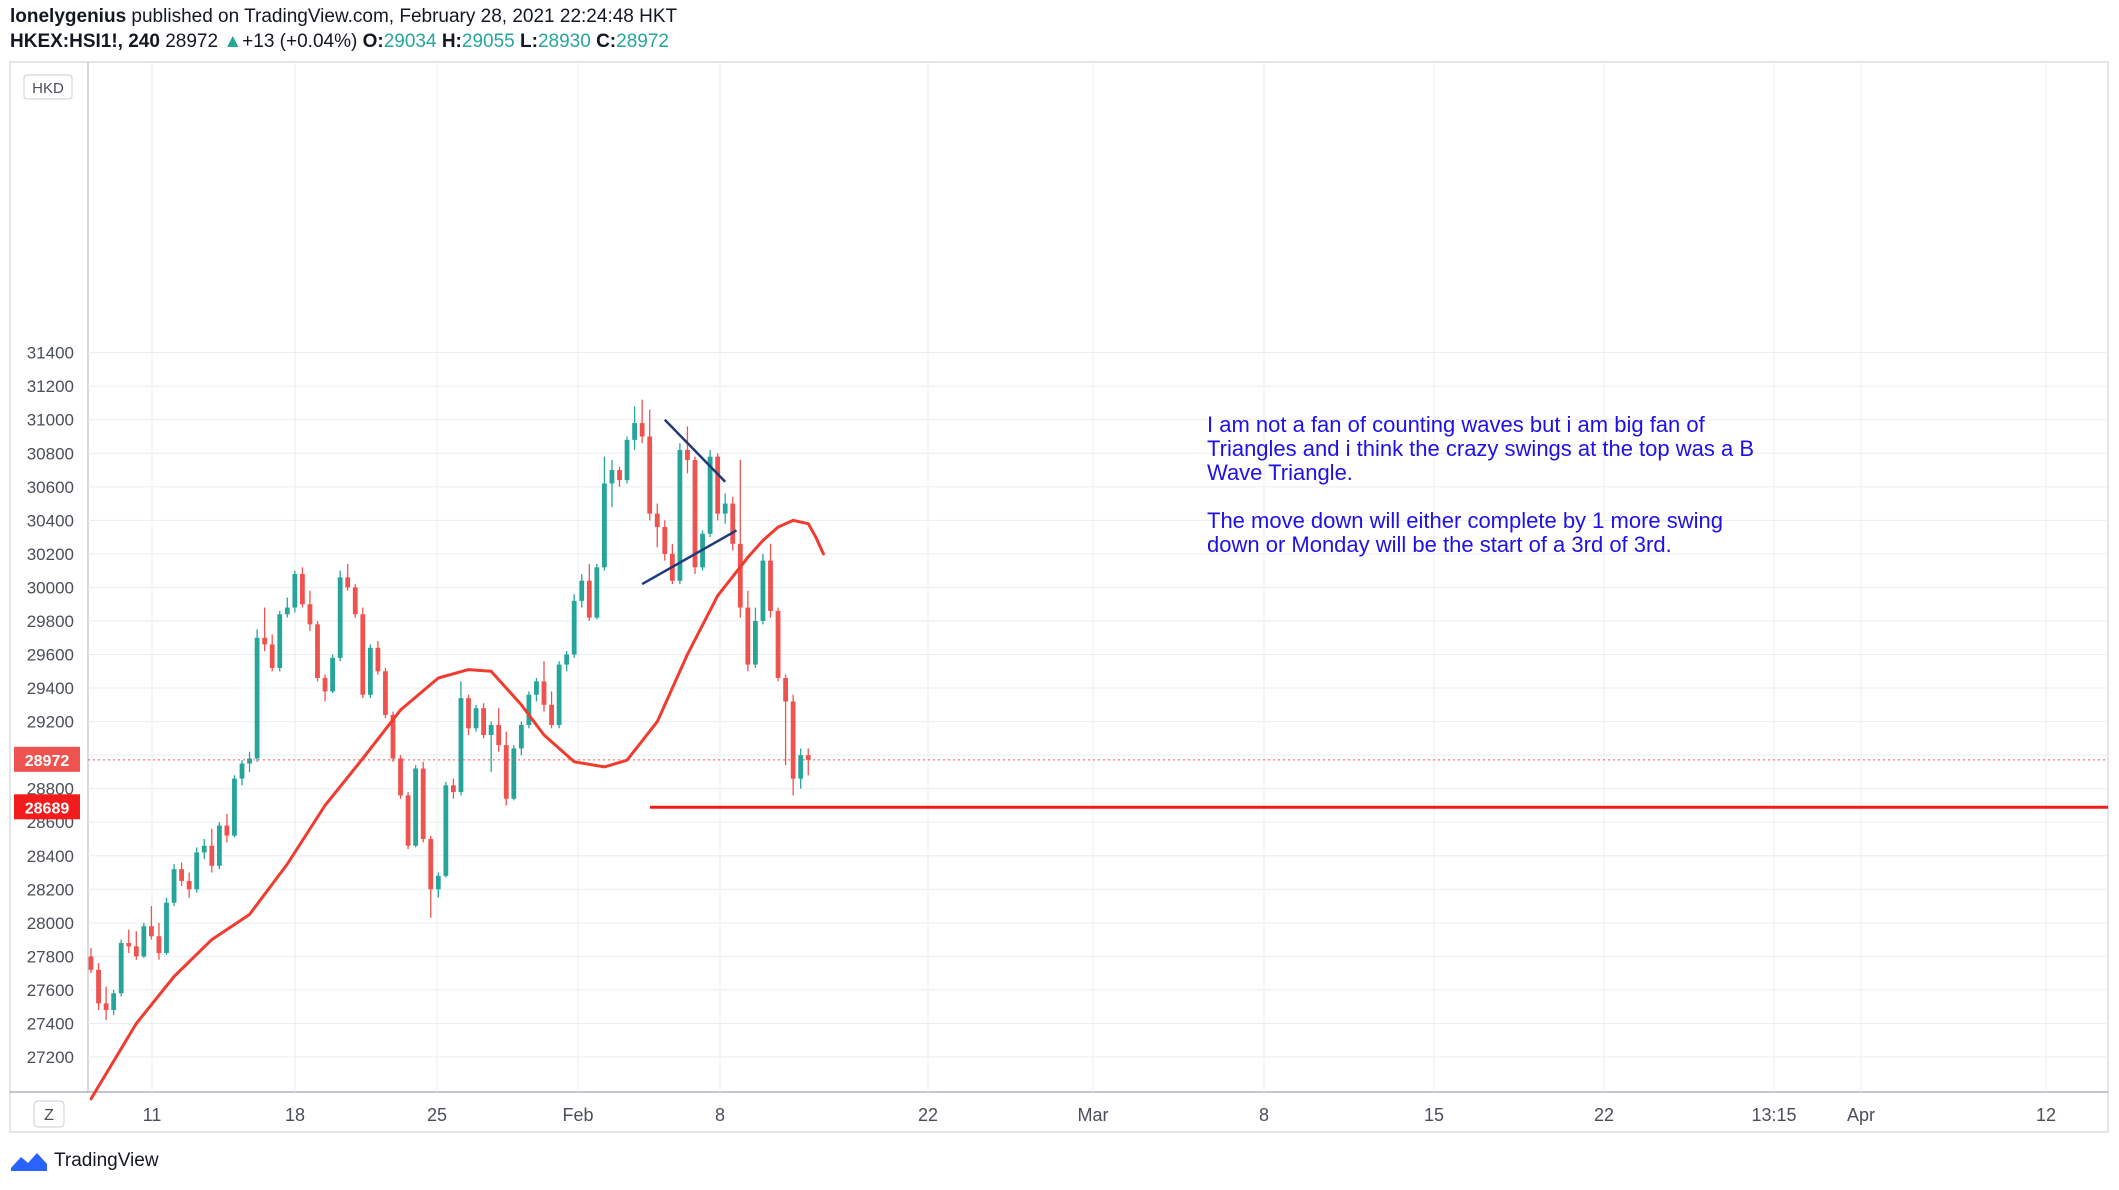 The height and width of the screenshot is (1190, 2119). Describe the element at coordinates (451, 41) in the screenshot. I see `high-label: H:` at that location.